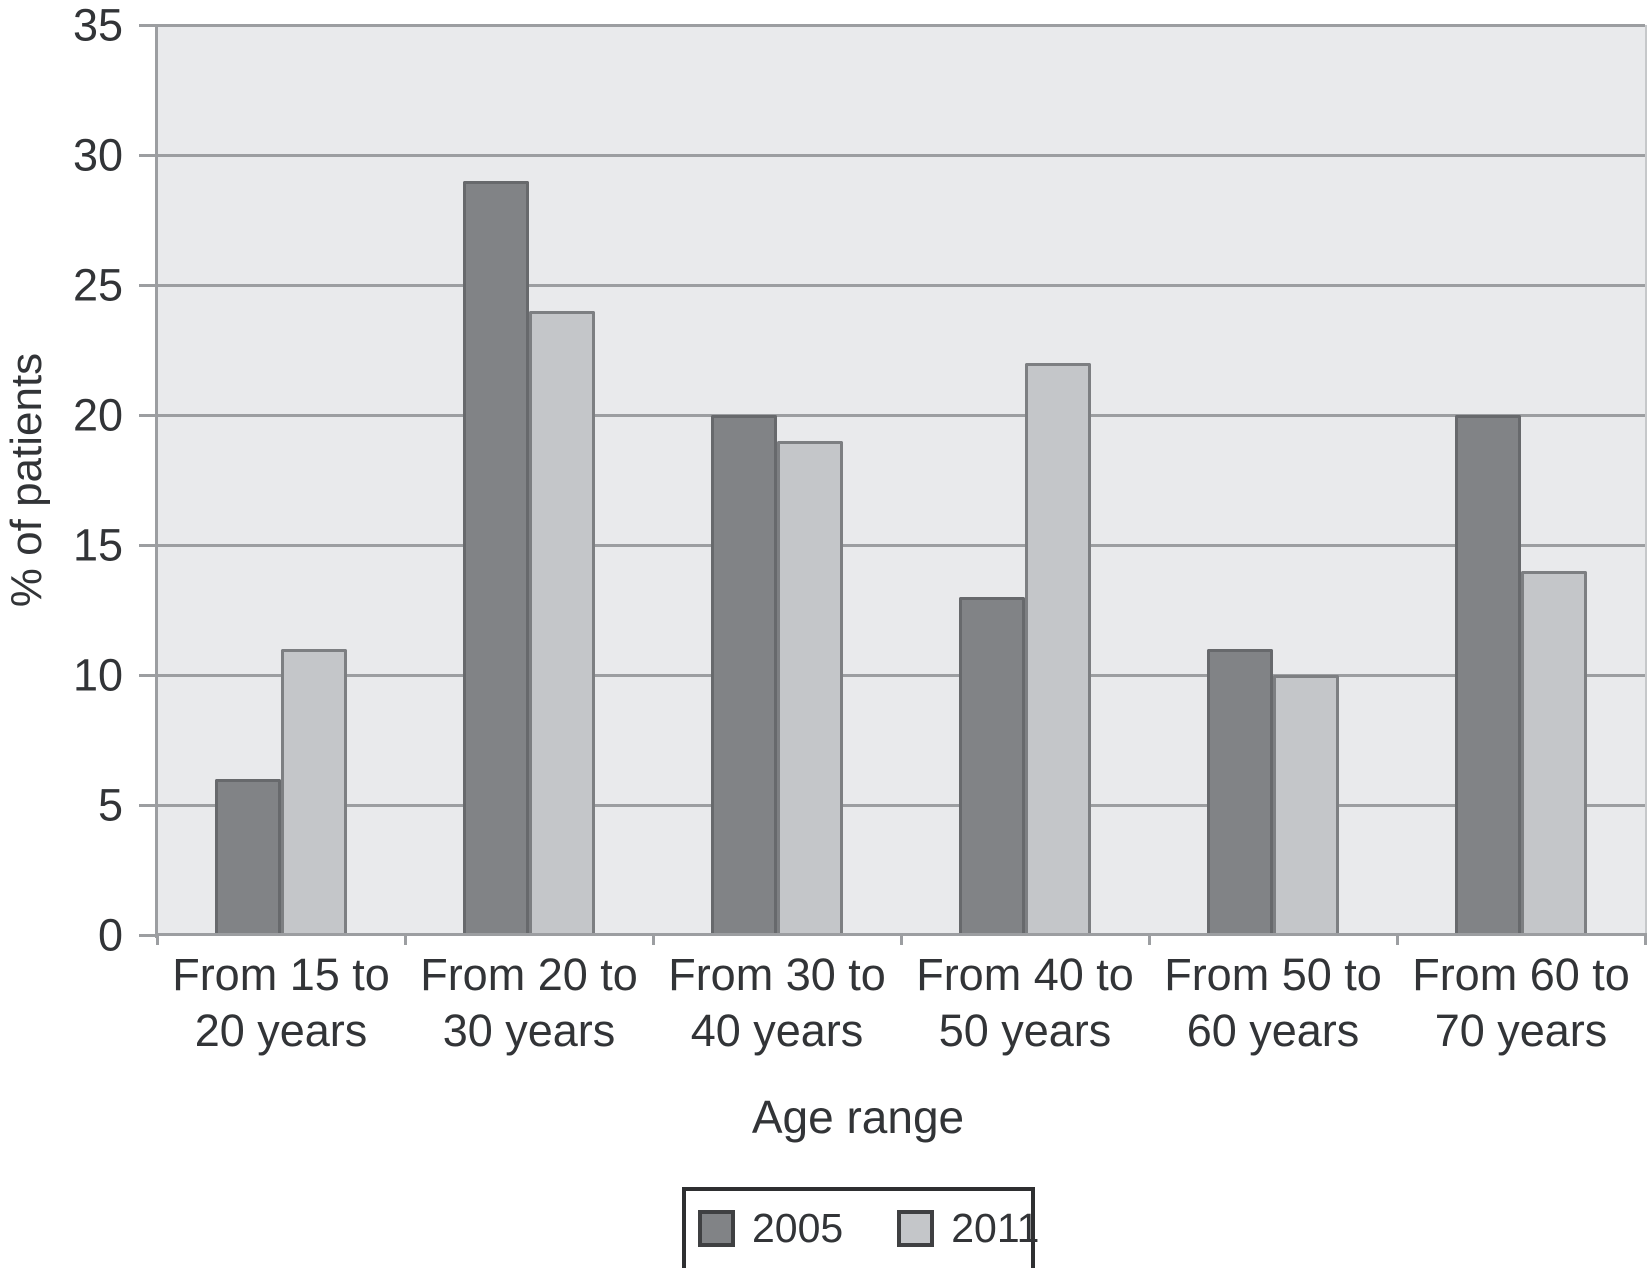  Describe the element at coordinates (97, 25) in the screenshot. I see `y-tick-label: 35` at that location.